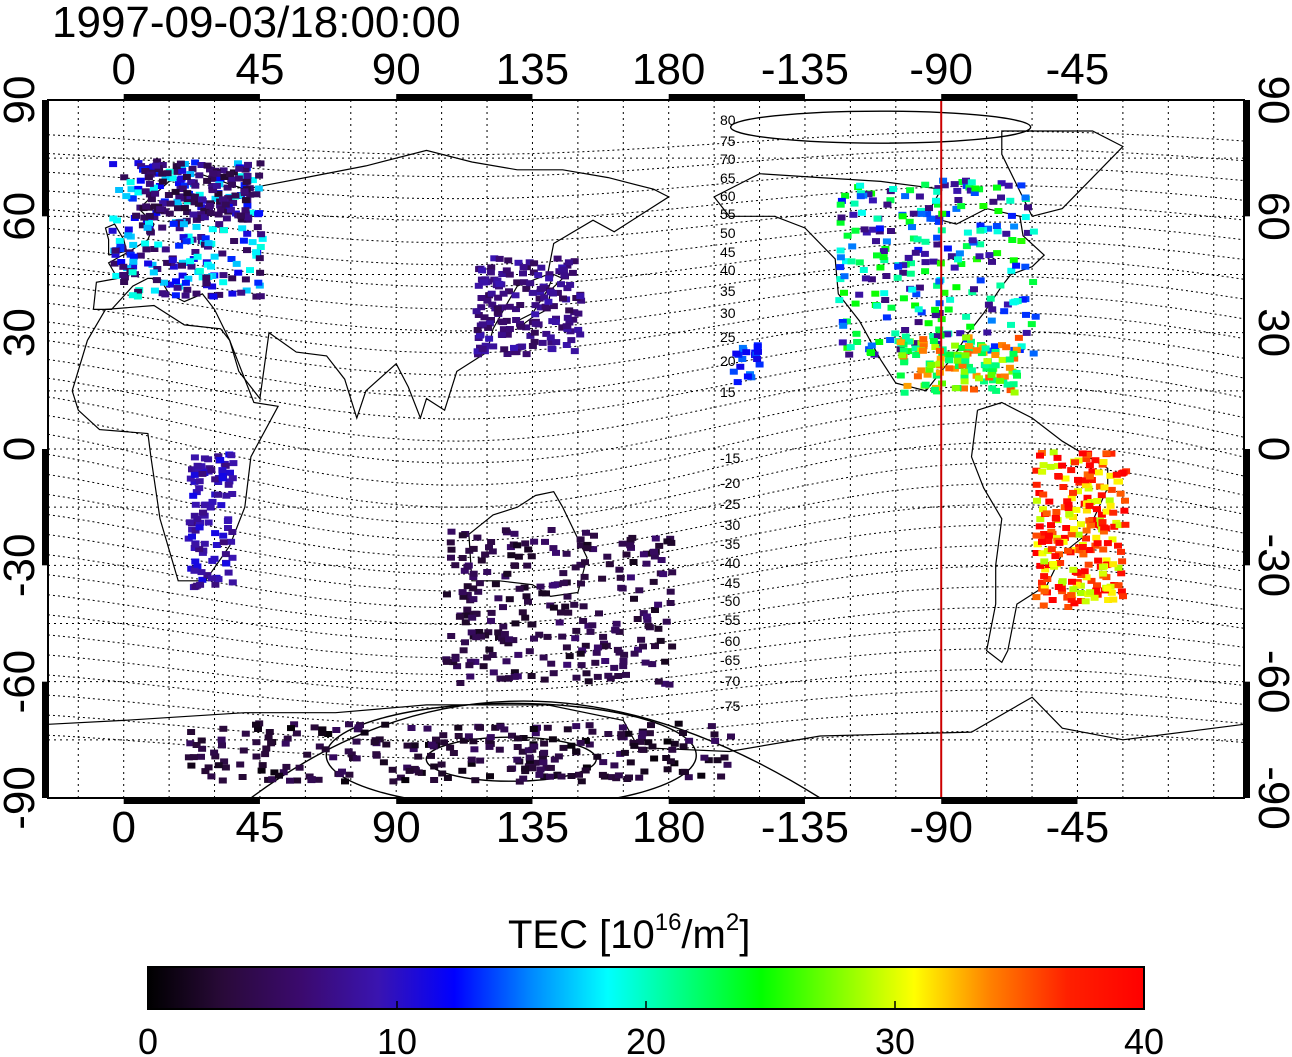 The height and width of the screenshot is (1057, 1292). I want to click on top-lon-tick-label: 135, so click(532, 69).